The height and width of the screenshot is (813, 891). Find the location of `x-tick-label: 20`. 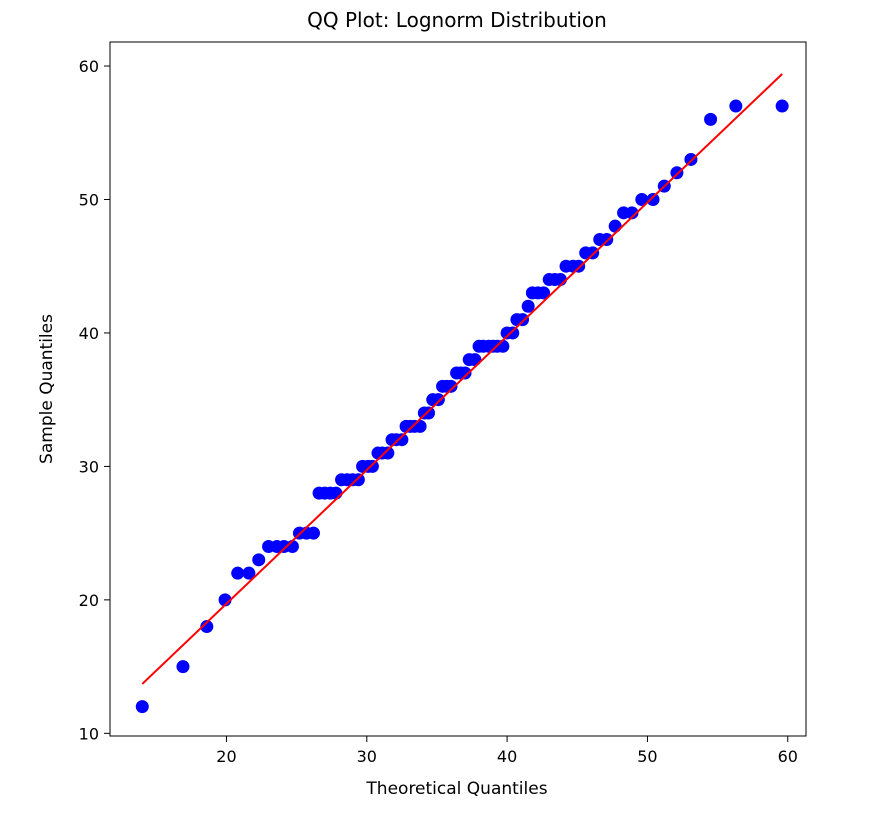

x-tick-label: 20 is located at coordinates (226, 756).